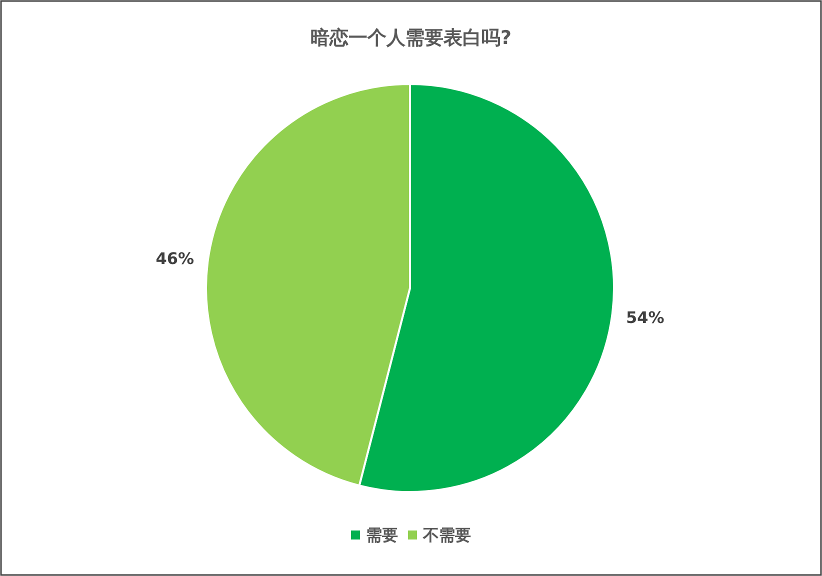  What do you see at coordinates (645, 318) in the screenshot?
I see `data-label: 54%` at bounding box center [645, 318].